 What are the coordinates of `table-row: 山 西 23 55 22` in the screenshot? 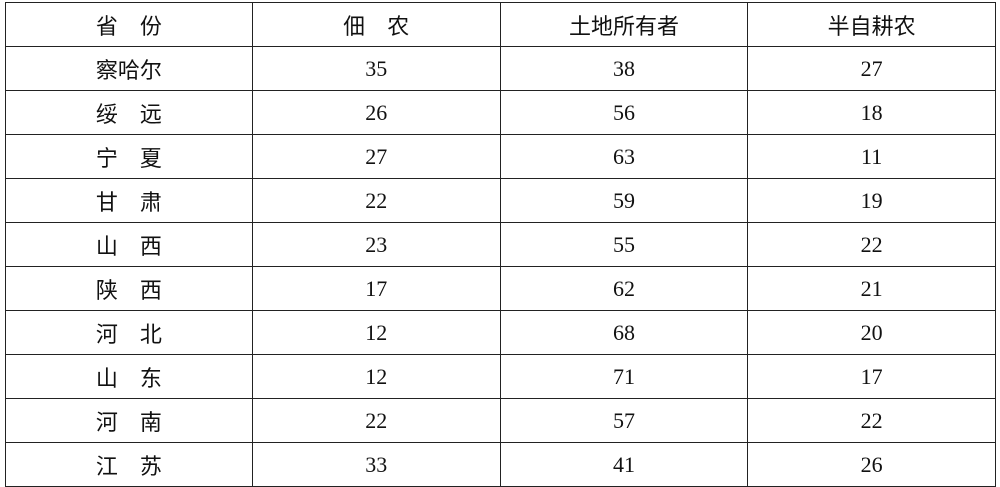 It's located at (500, 244).